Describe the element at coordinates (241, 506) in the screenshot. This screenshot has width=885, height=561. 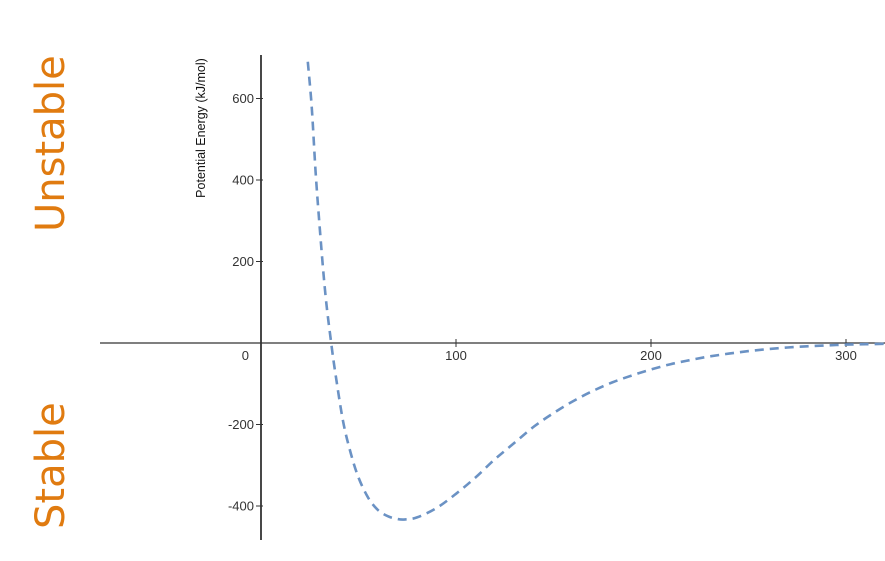
I see `y-tick-label: -400` at that location.